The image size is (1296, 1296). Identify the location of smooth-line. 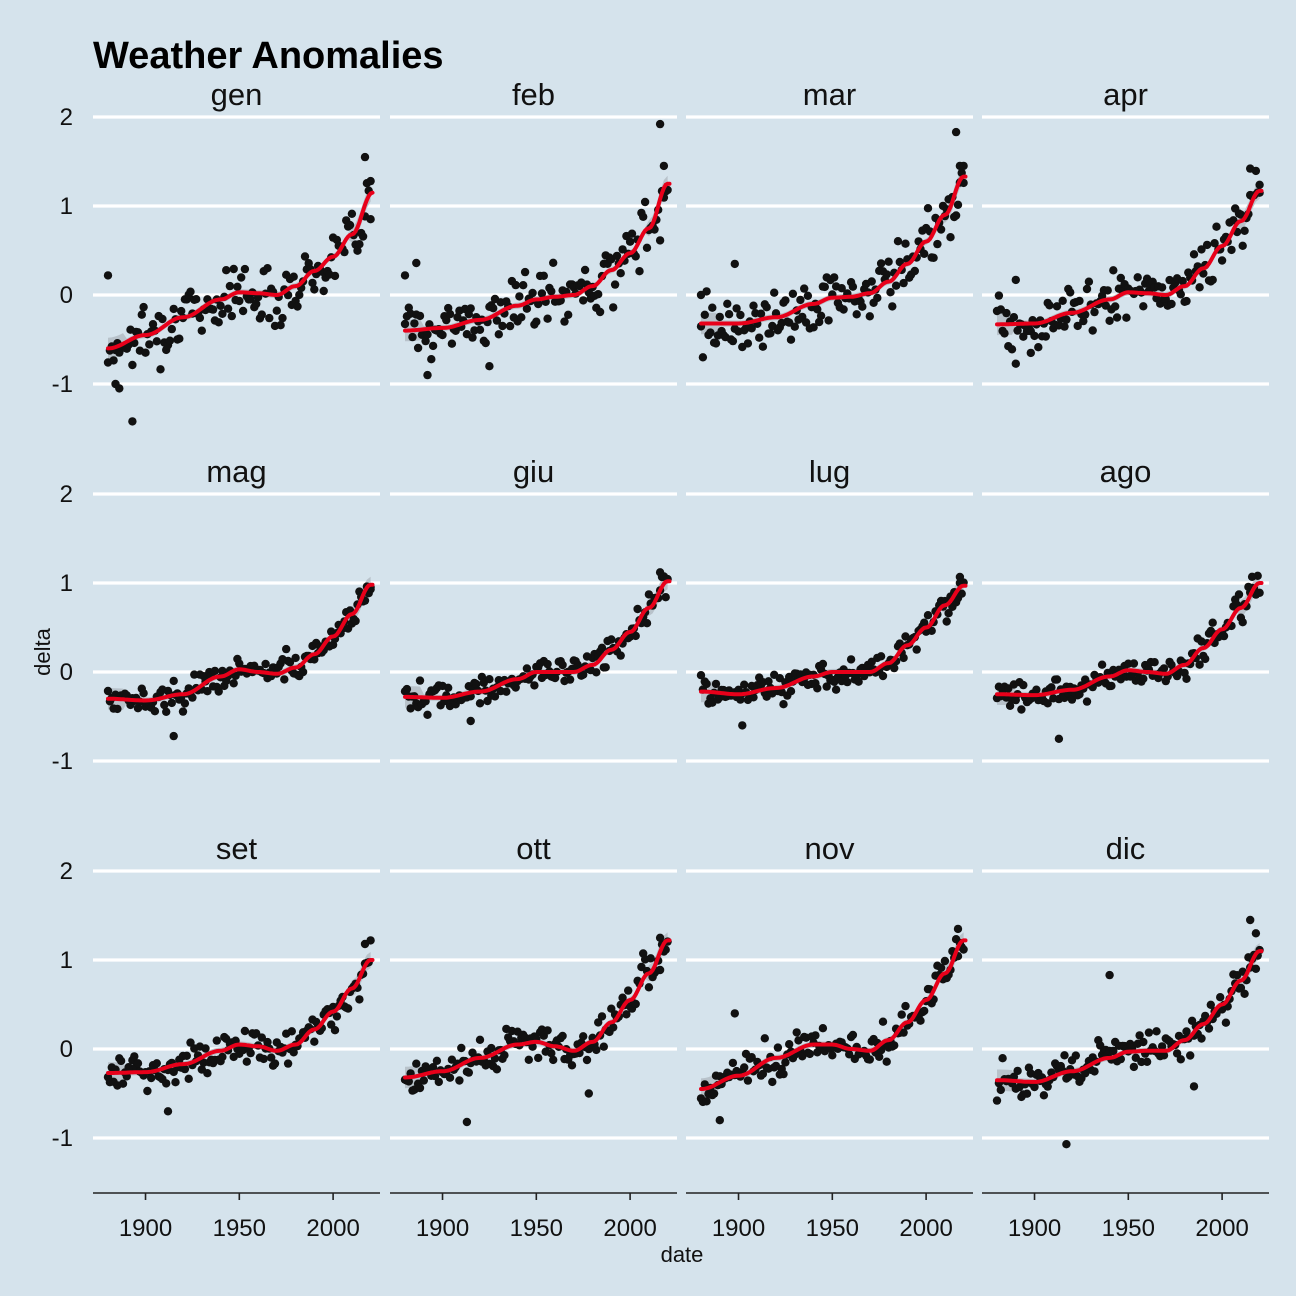
(537, 257).